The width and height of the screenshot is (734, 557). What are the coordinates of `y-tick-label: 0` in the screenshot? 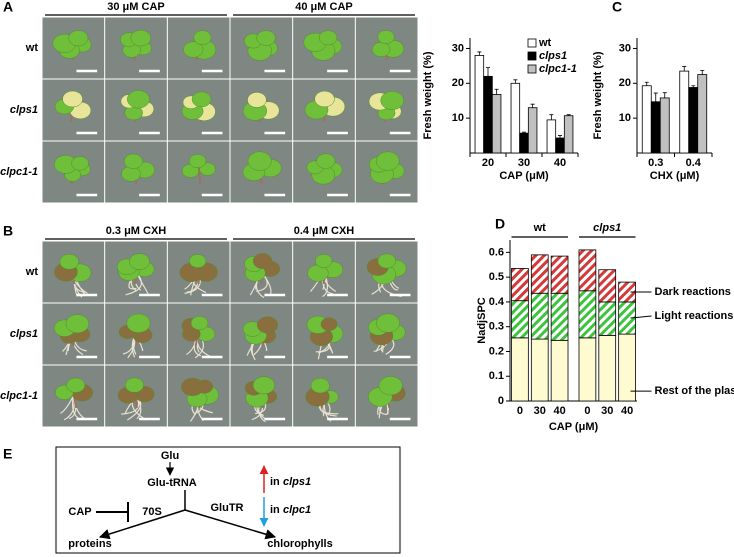 It's located at (501, 401).